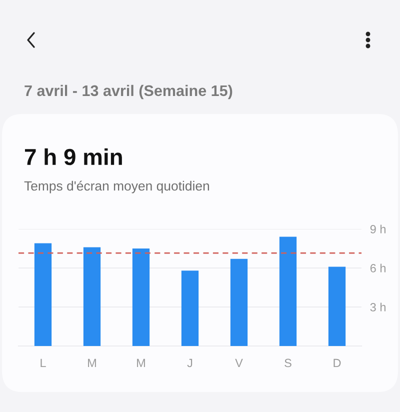 The height and width of the screenshot is (412, 400). I want to click on y-tick-label: 9 h, so click(378, 229).